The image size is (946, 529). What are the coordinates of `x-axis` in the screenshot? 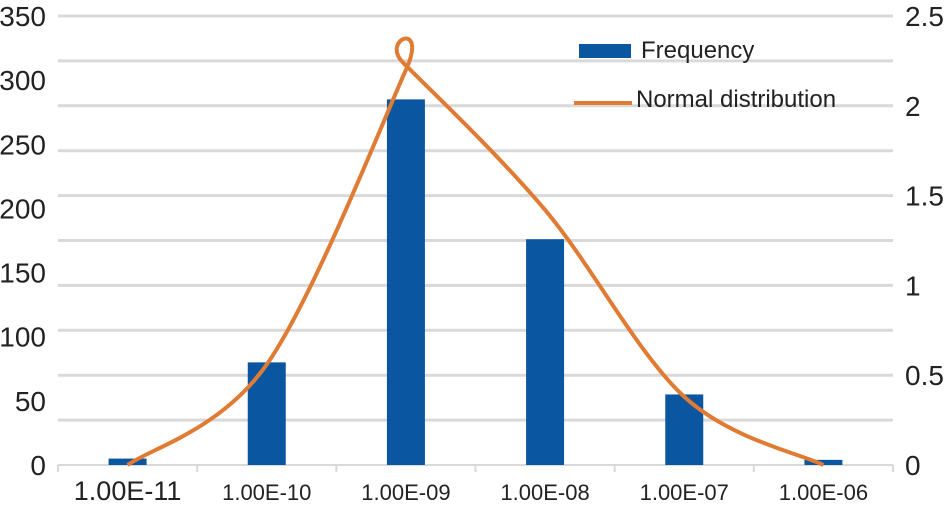 It's located at (475, 468).